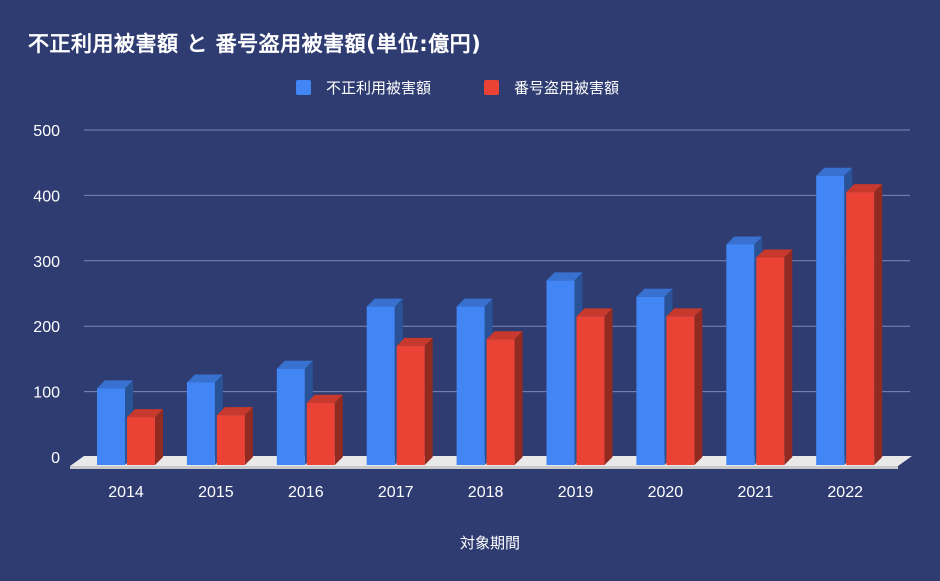 This screenshot has width=940, height=581. I want to click on legend-item-fraud: 不正利用被害額, so click(363, 88).